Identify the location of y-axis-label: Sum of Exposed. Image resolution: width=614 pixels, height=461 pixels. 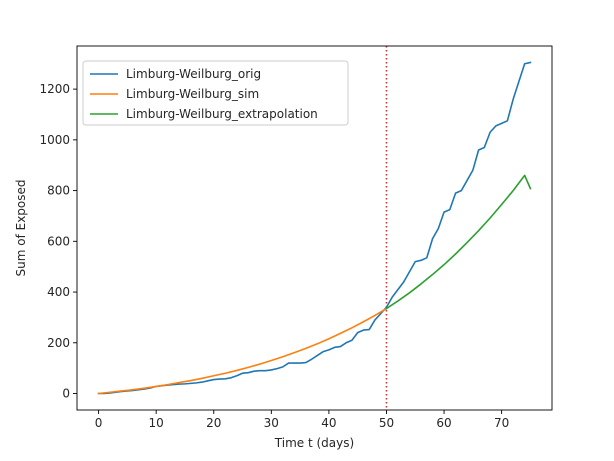
(21, 227).